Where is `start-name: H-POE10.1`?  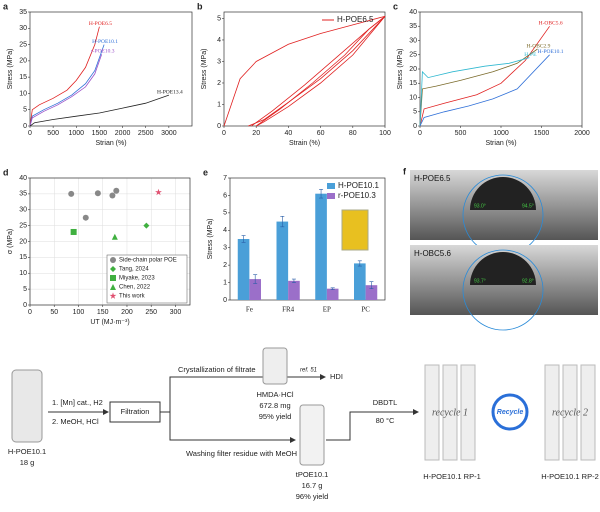 start-name: H-POE10.1 is located at coordinates (27, 451).